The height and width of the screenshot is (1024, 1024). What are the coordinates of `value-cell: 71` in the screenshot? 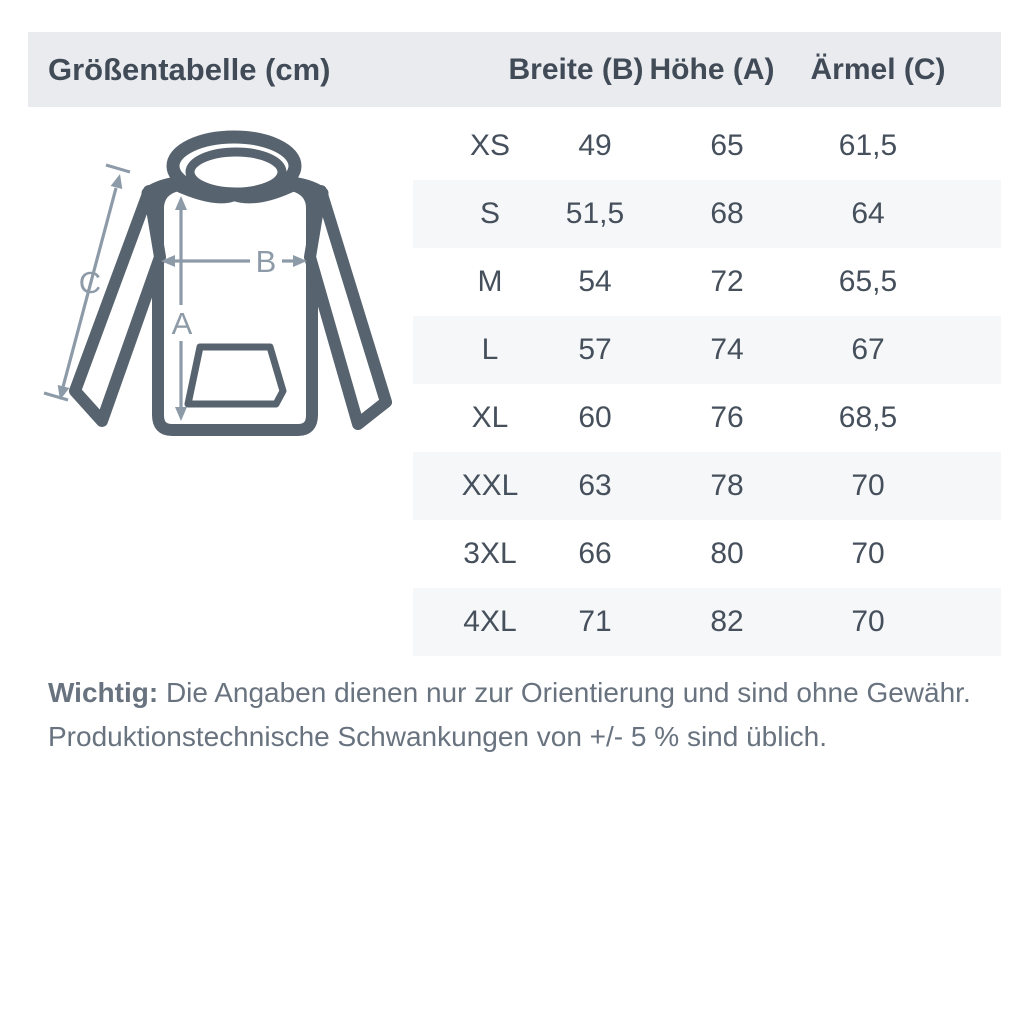 It's located at (595, 621).